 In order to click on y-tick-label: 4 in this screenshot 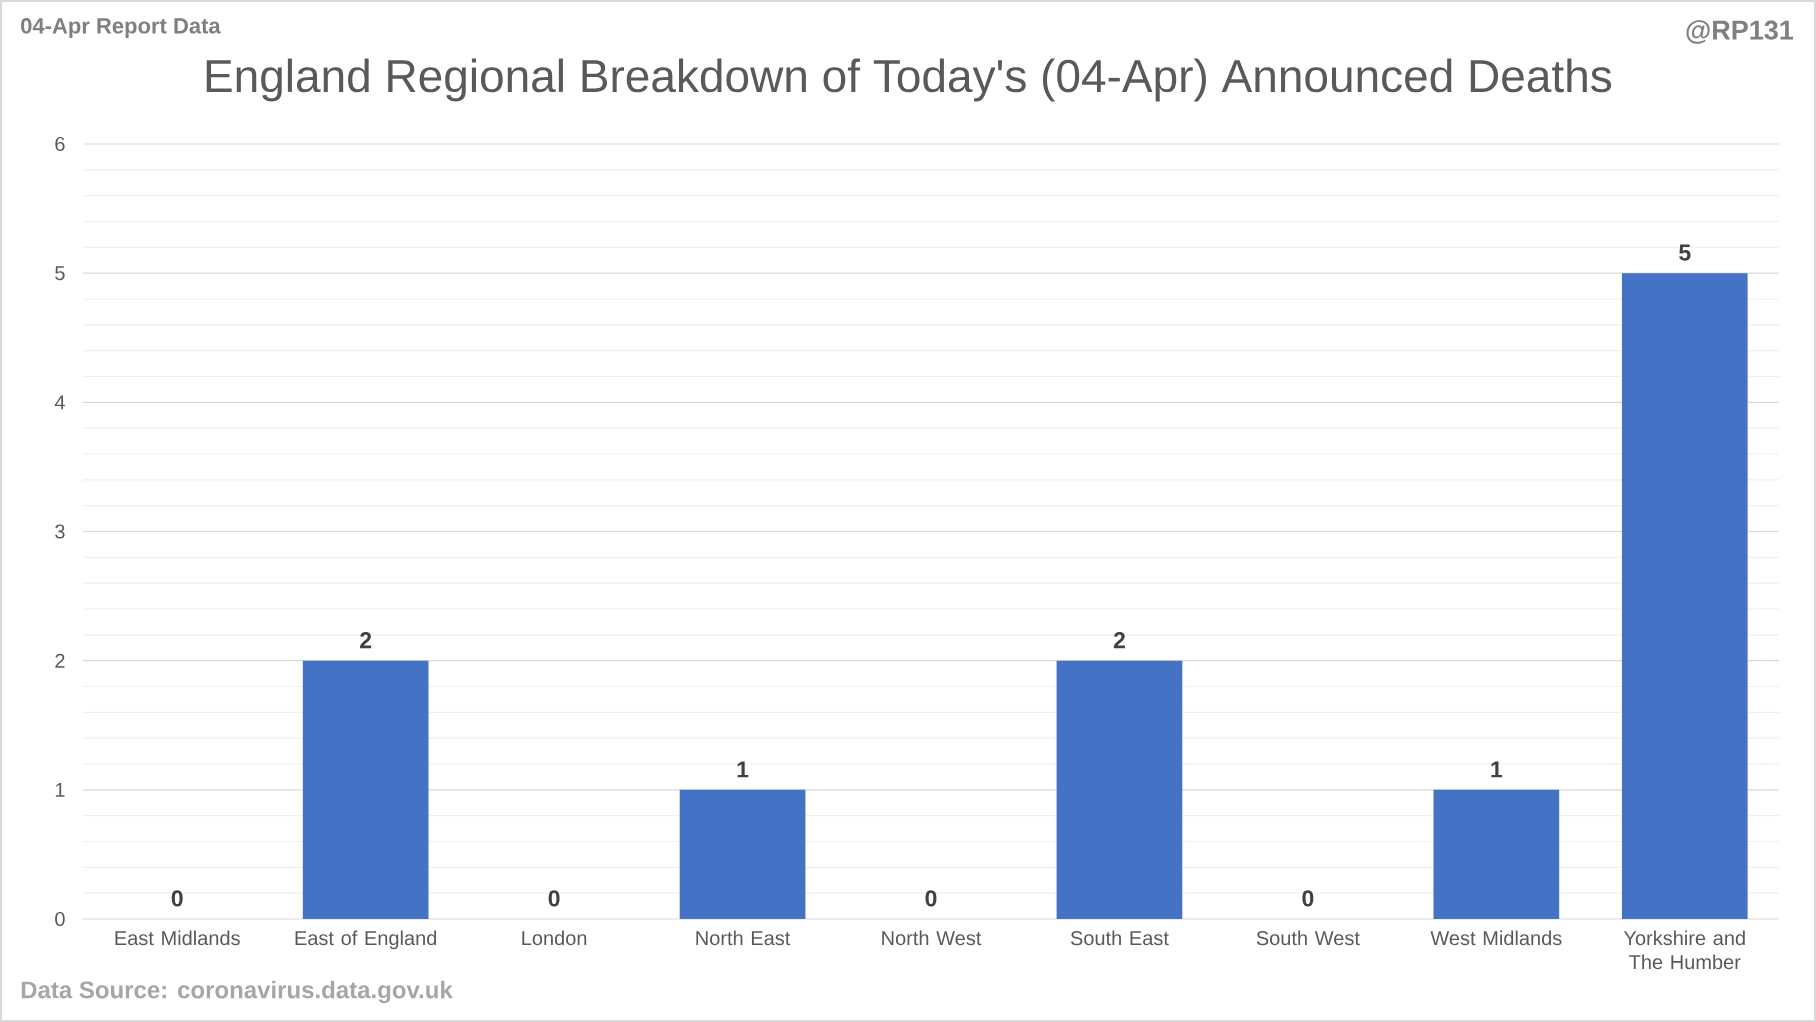, I will do `click(59, 402)`.